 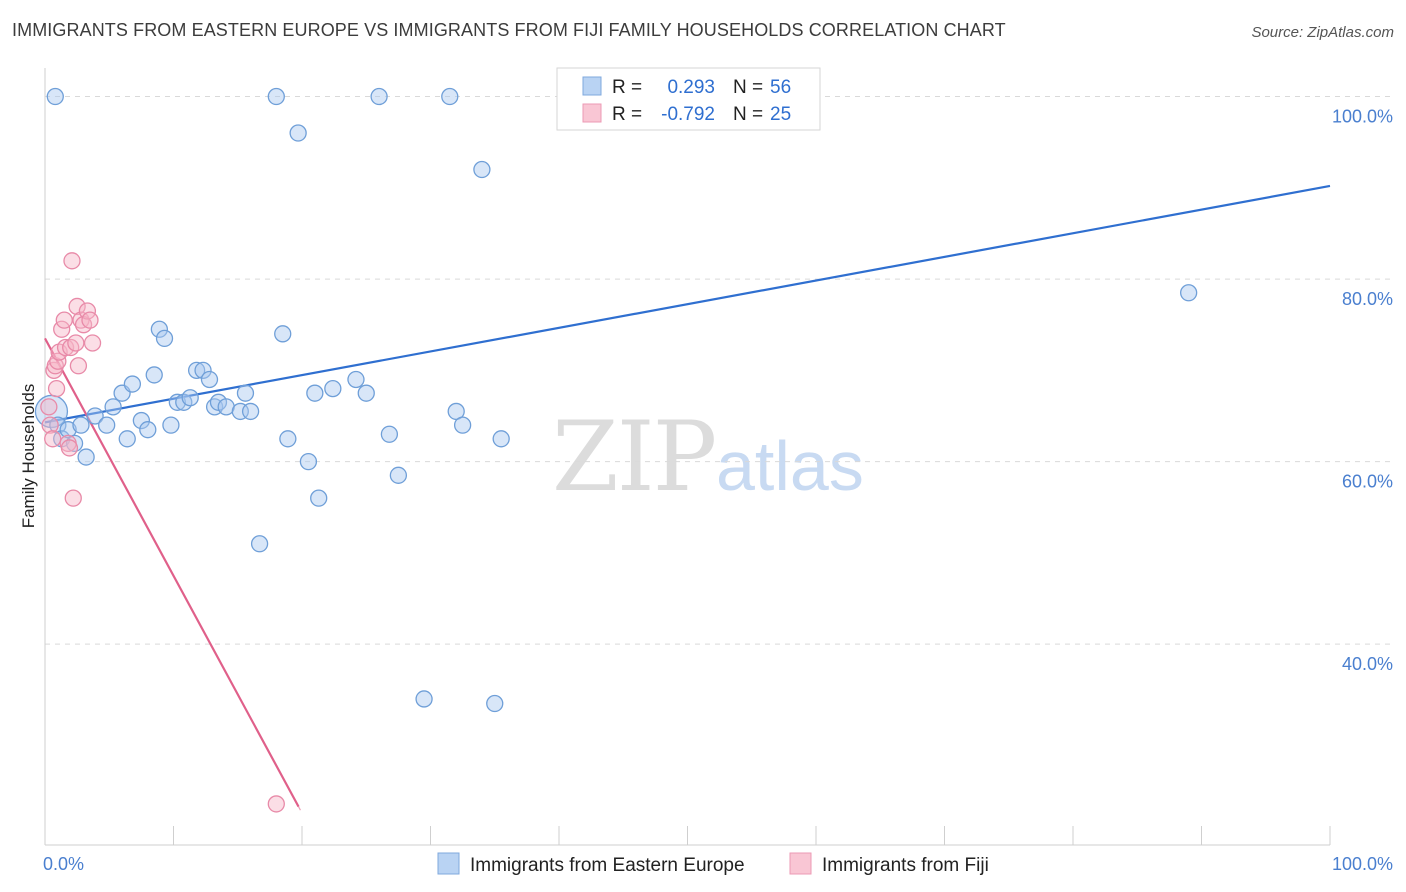 I want to click on stats-blue-r-value: 0.293, so click(x=691, y=87).